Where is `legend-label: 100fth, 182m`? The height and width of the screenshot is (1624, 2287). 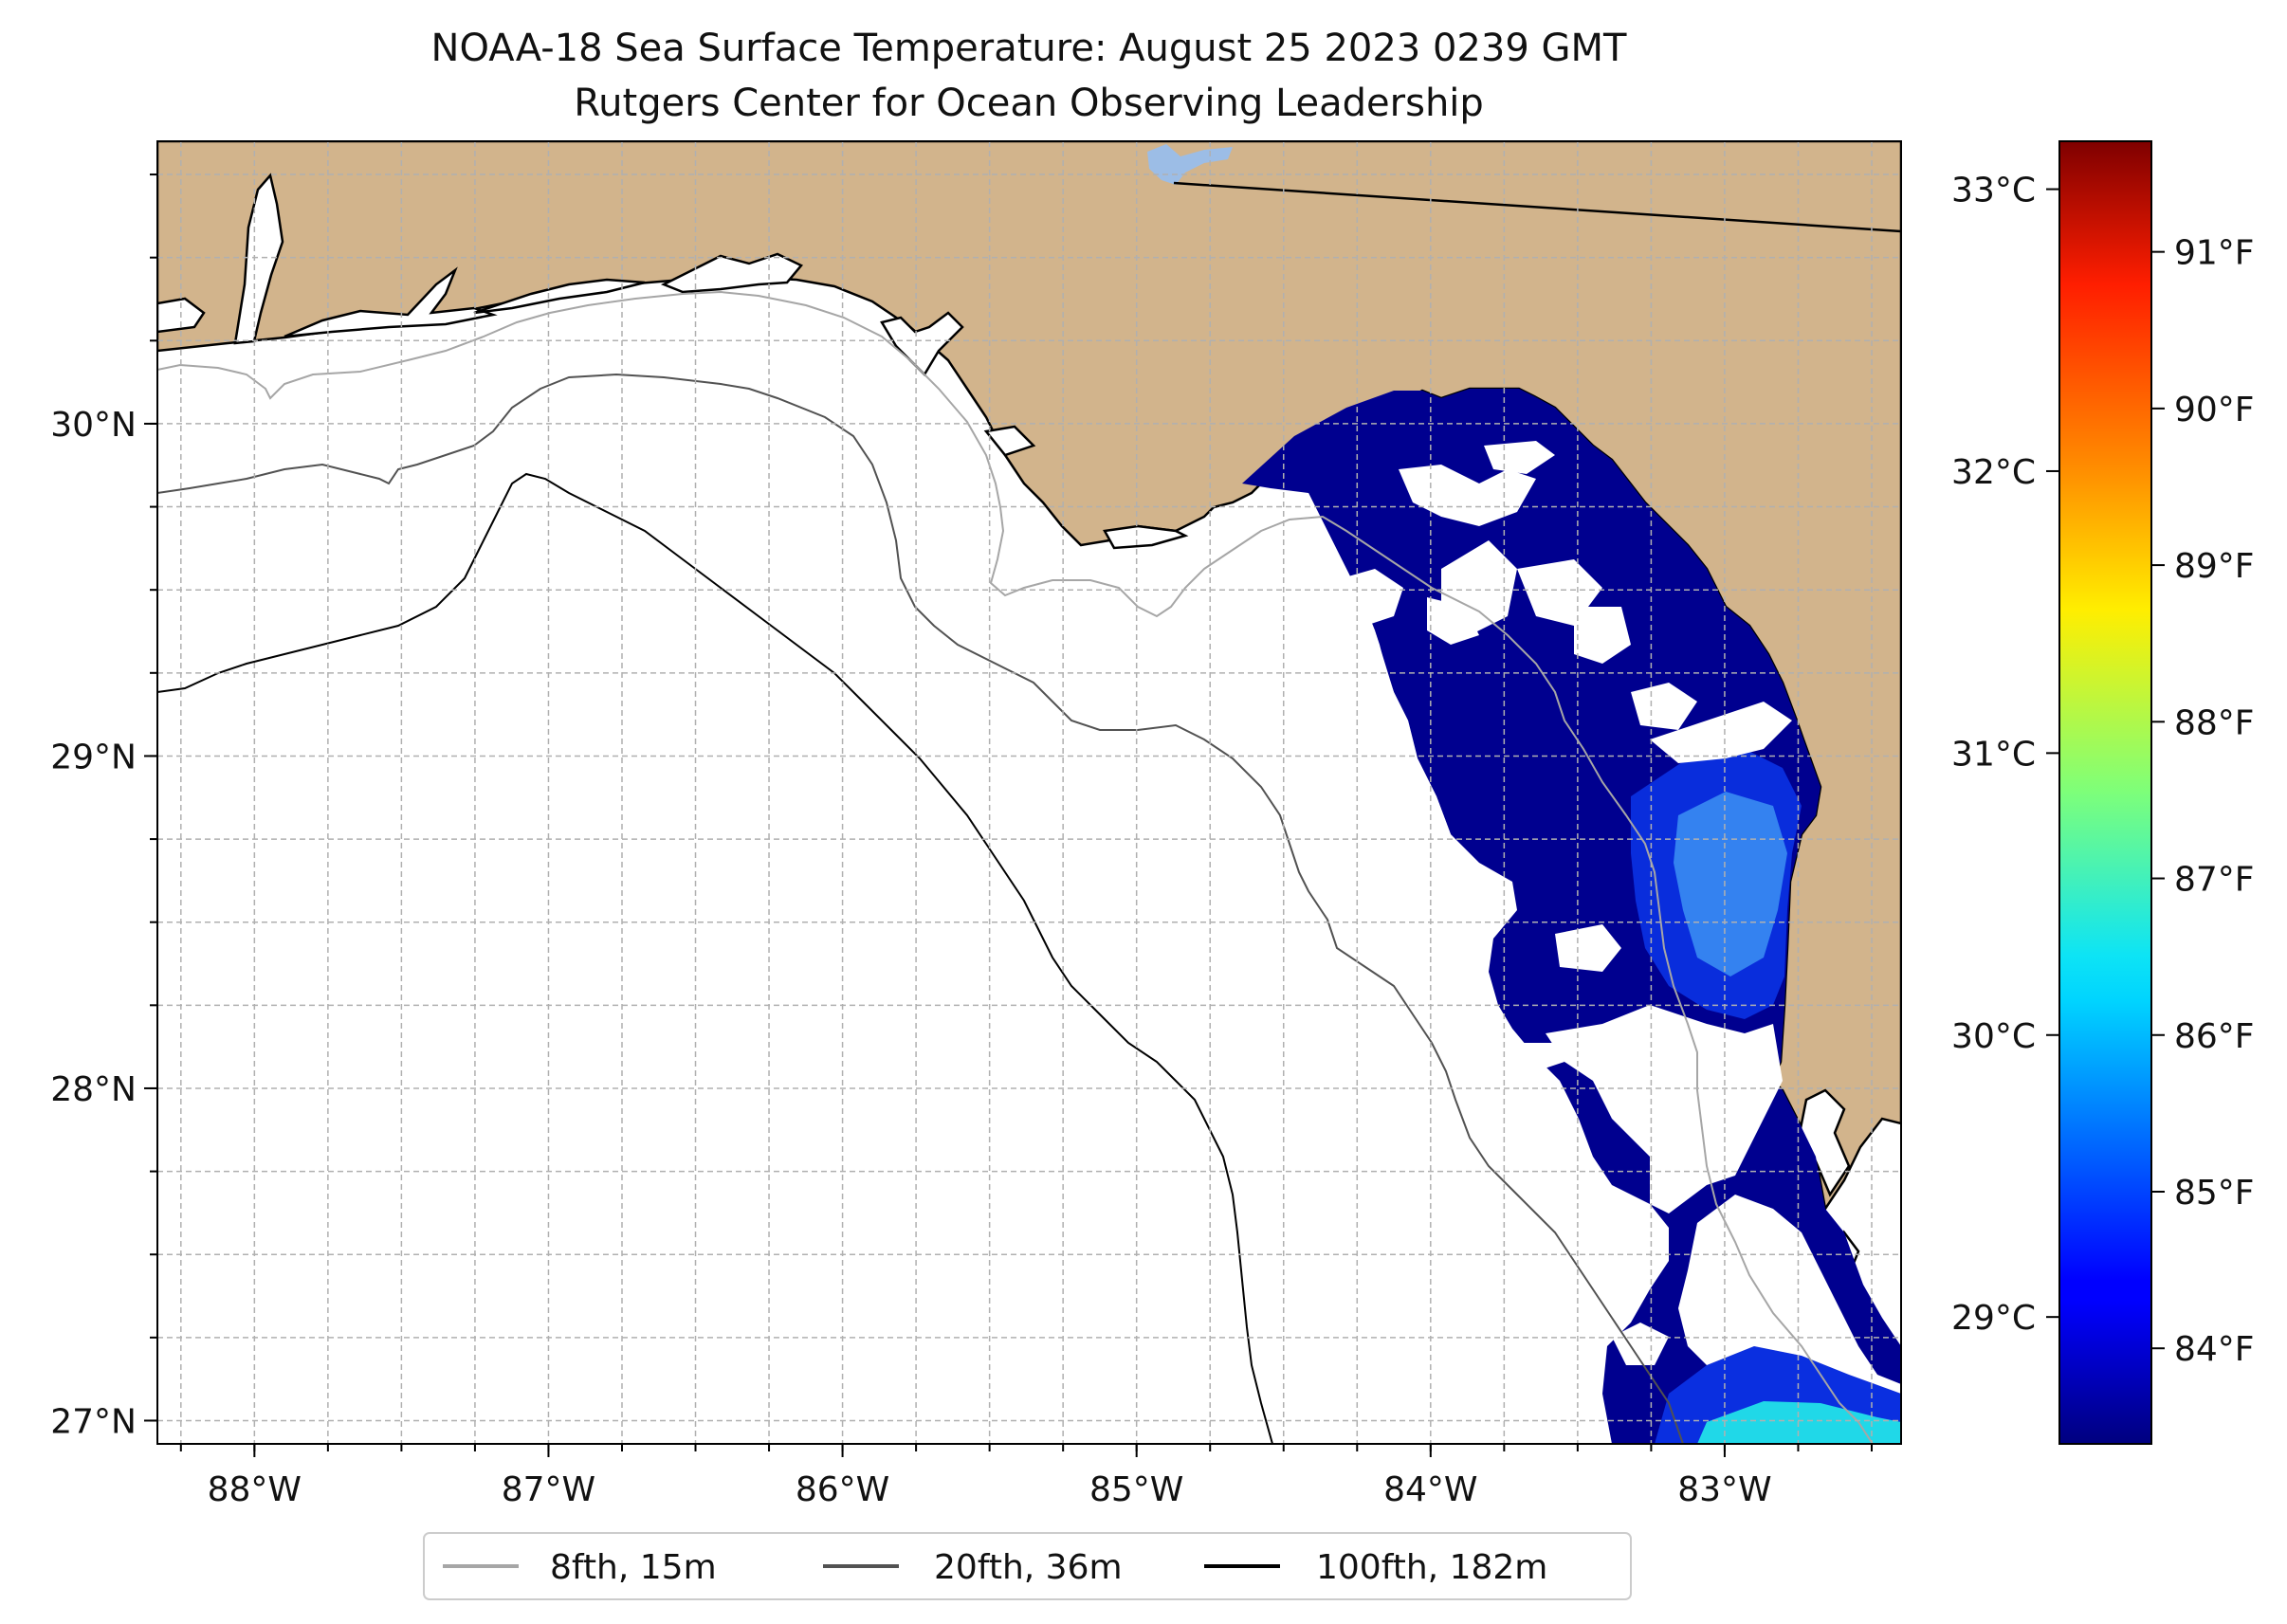
legend-label: 100fth, 182m is located at coordinates (1431, 1567).